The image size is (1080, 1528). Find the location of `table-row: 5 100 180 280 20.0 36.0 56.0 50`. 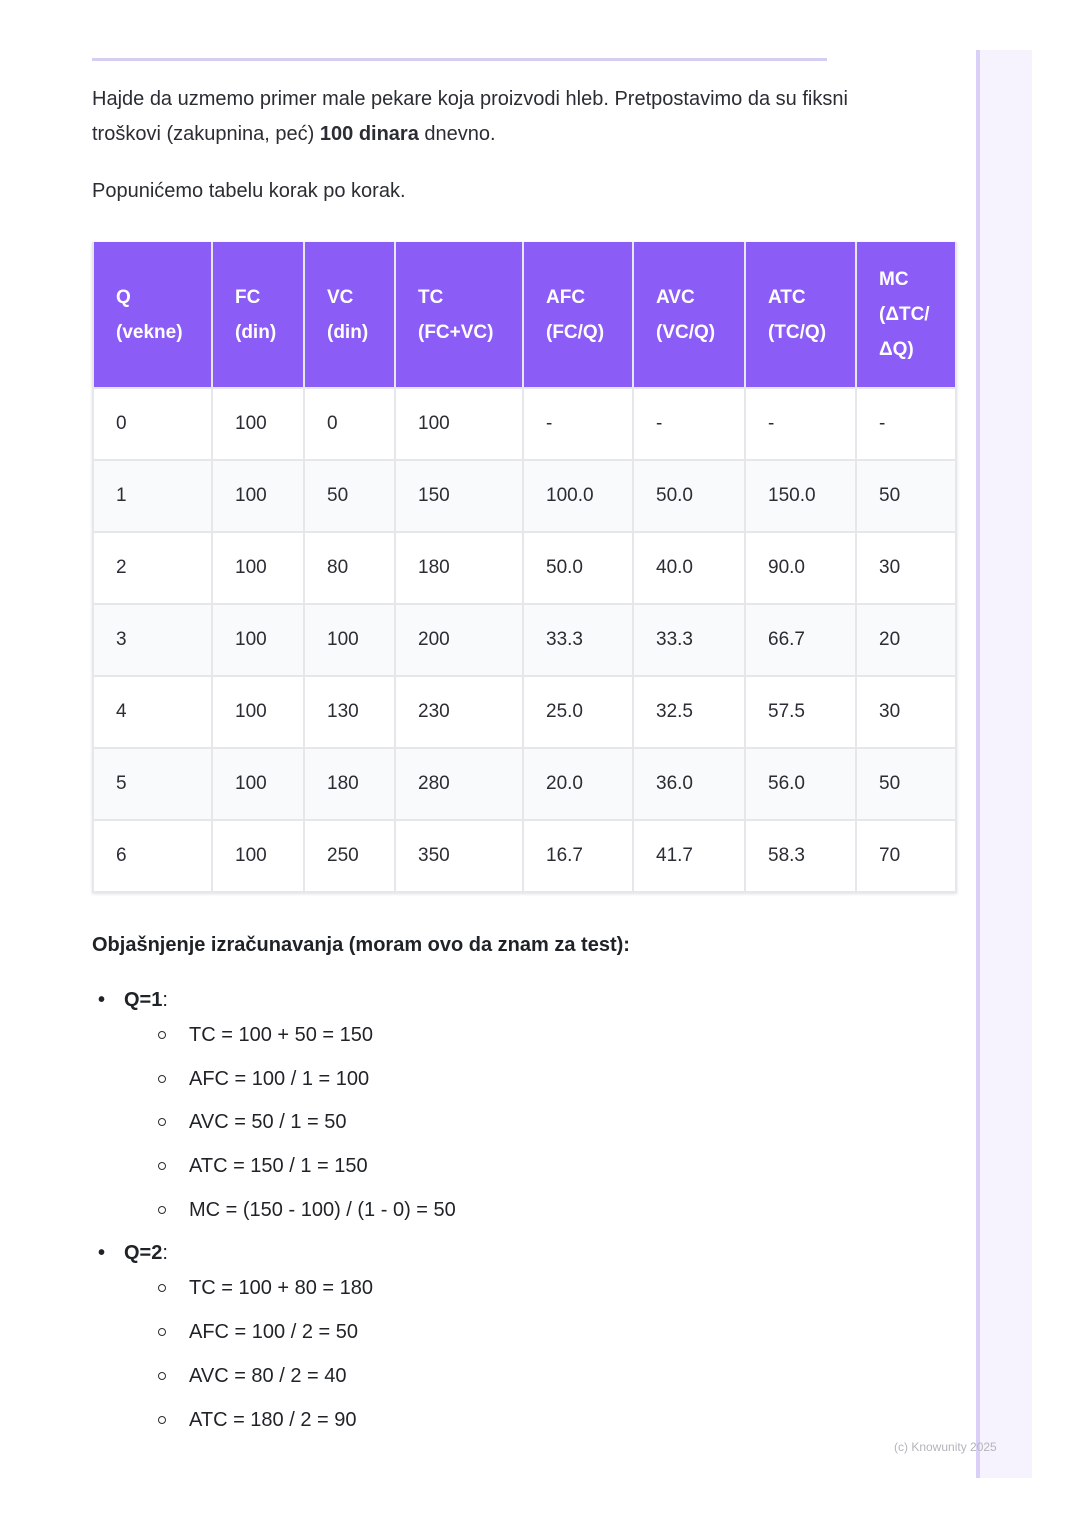

table-row: 5 100 180 280 20.0 36.0 56.0 50 is located at coordinates (524, 784).